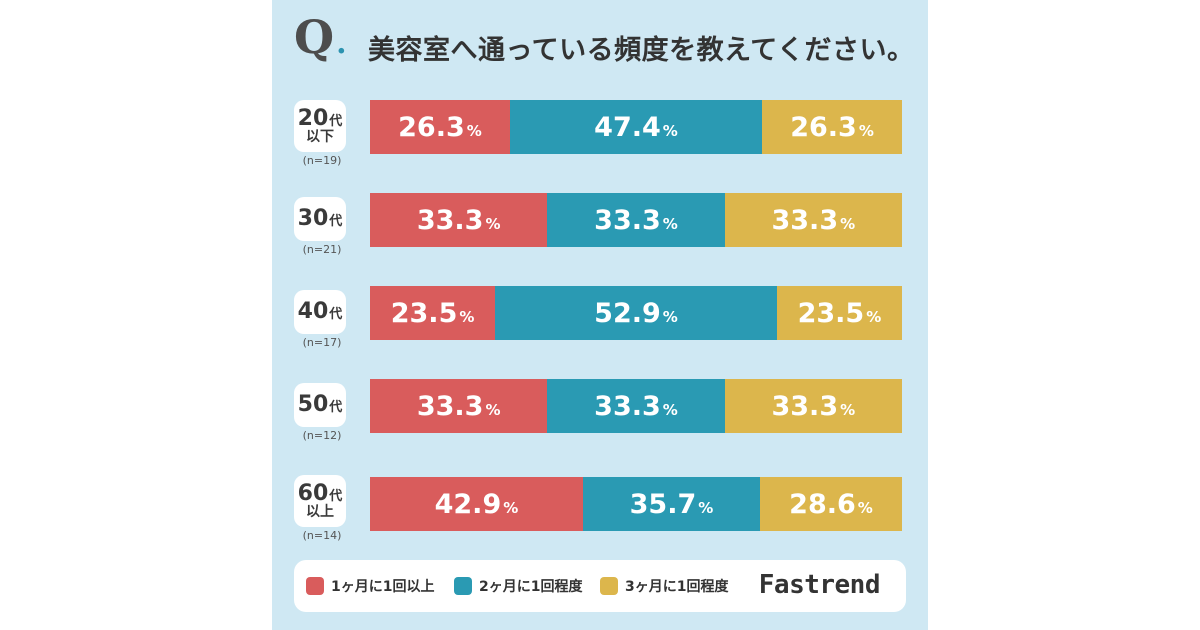 The image size is (1200, 630). What do you see at coordinates (468, 504) in the screenshot?
I see `bar-value-label: 42.9` at bounding box center [468, 504].